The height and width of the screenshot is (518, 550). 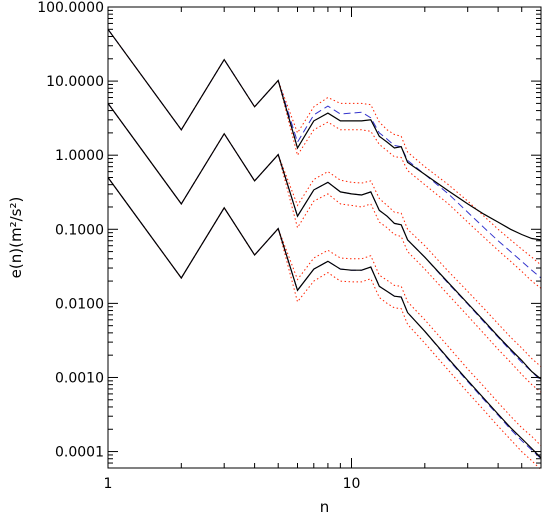 What do you see at coordinates (79, 156) in the screenshot?
I see `y-tick-label: 1.0000` at bounding box center [79, 156].